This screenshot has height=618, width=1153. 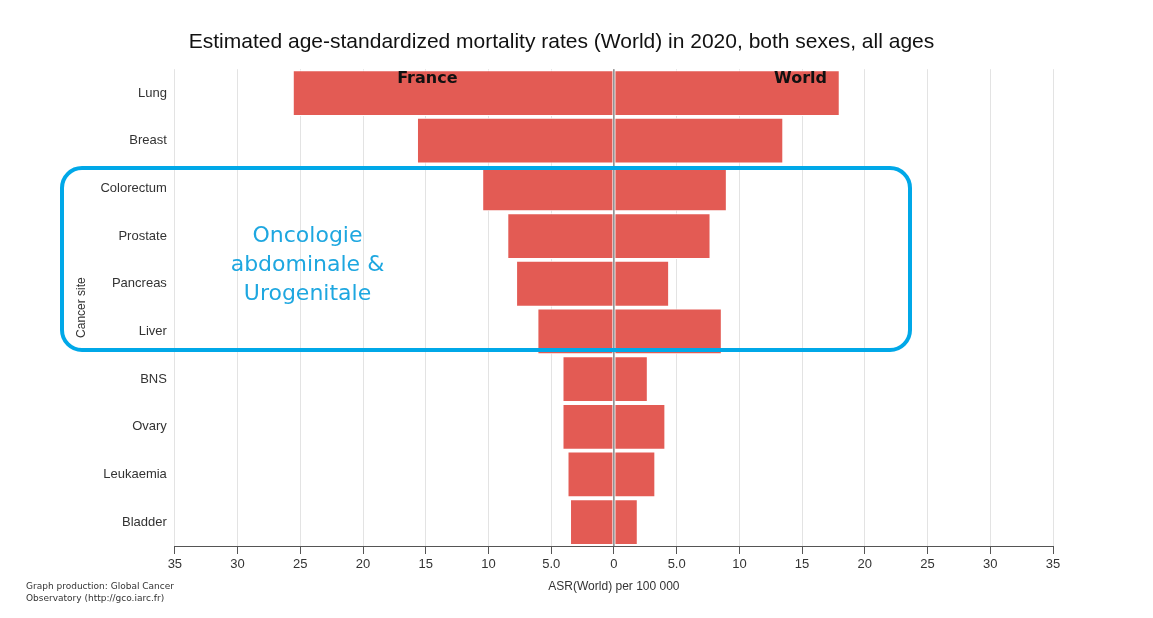 What do you see at coordinates (152, 92) in the screenshot?
I see `y-tick-label: Lung` at bounding box center [152, 92].